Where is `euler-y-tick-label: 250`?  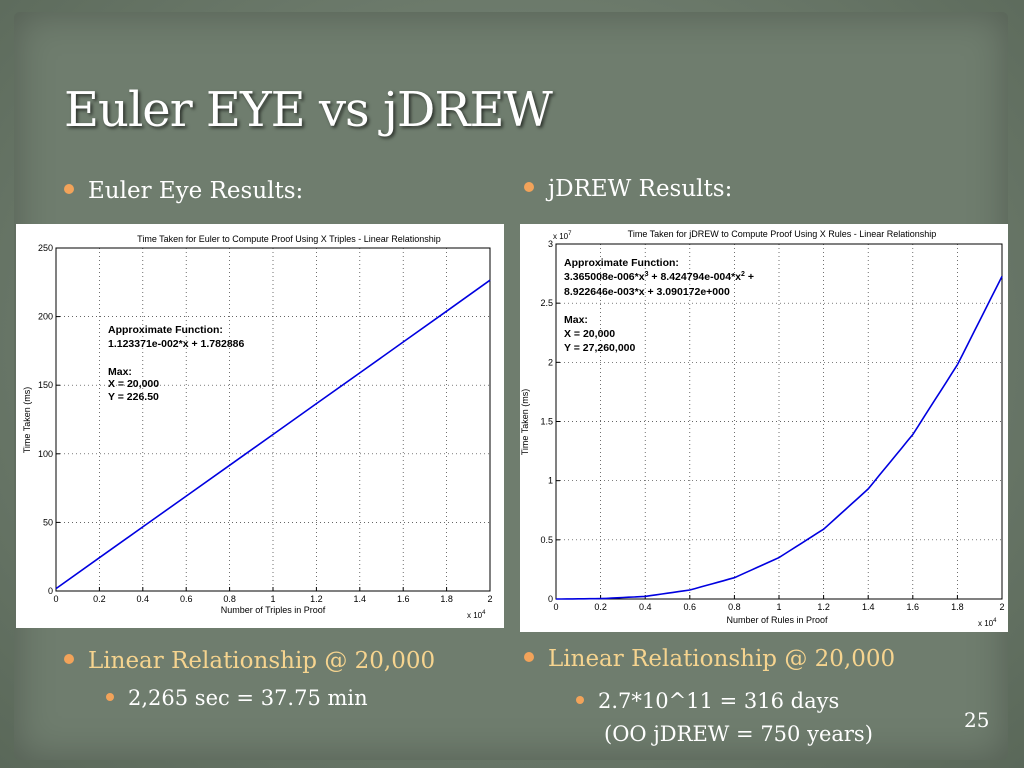
euler-y-tick-label: 250 is located at coordinates (45, 248).